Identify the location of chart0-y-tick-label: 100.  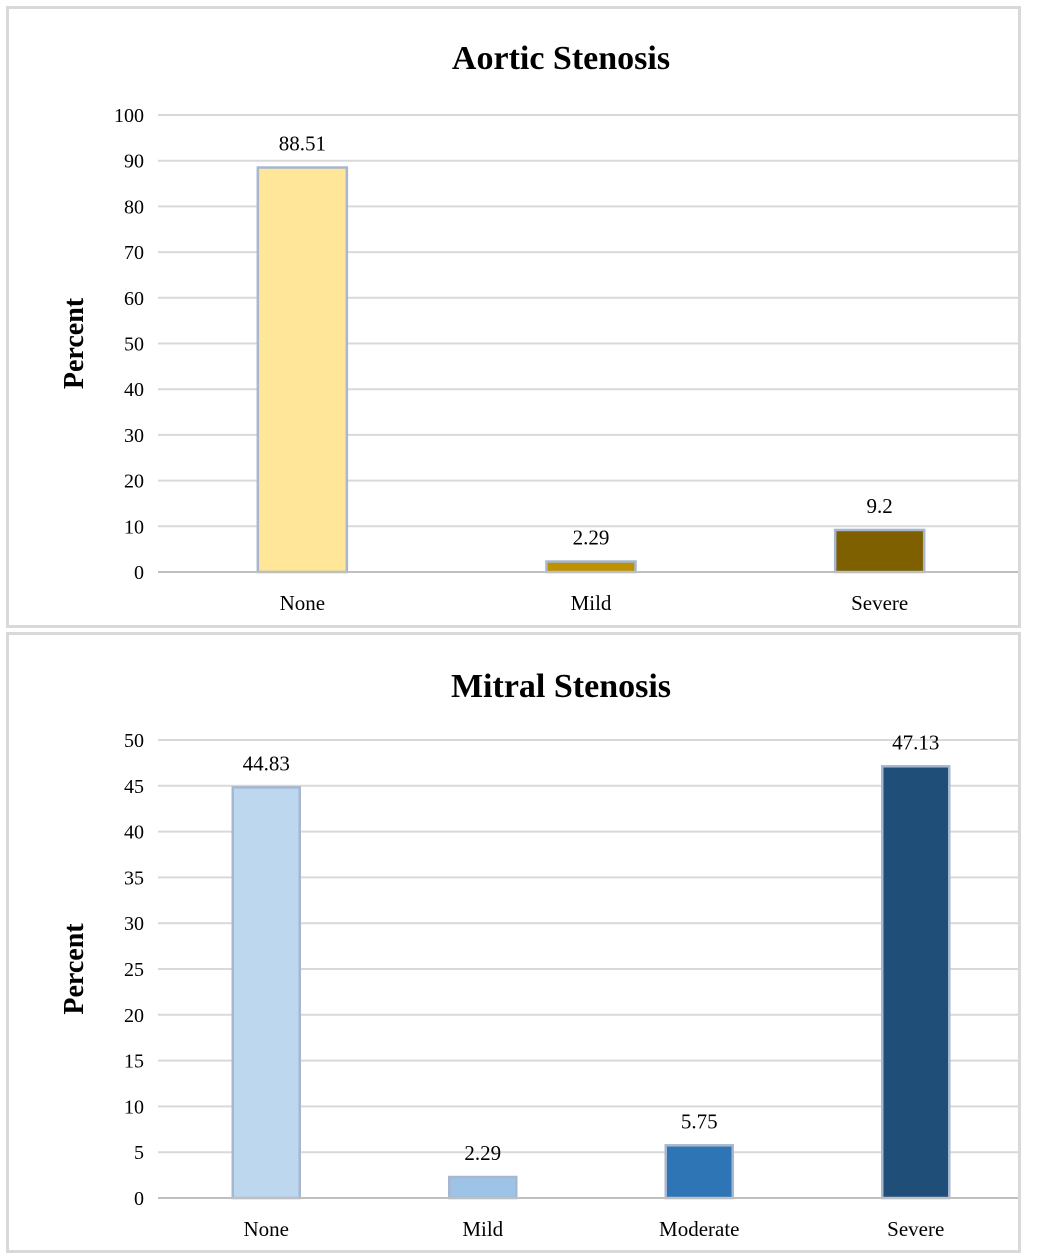
(129, 116).